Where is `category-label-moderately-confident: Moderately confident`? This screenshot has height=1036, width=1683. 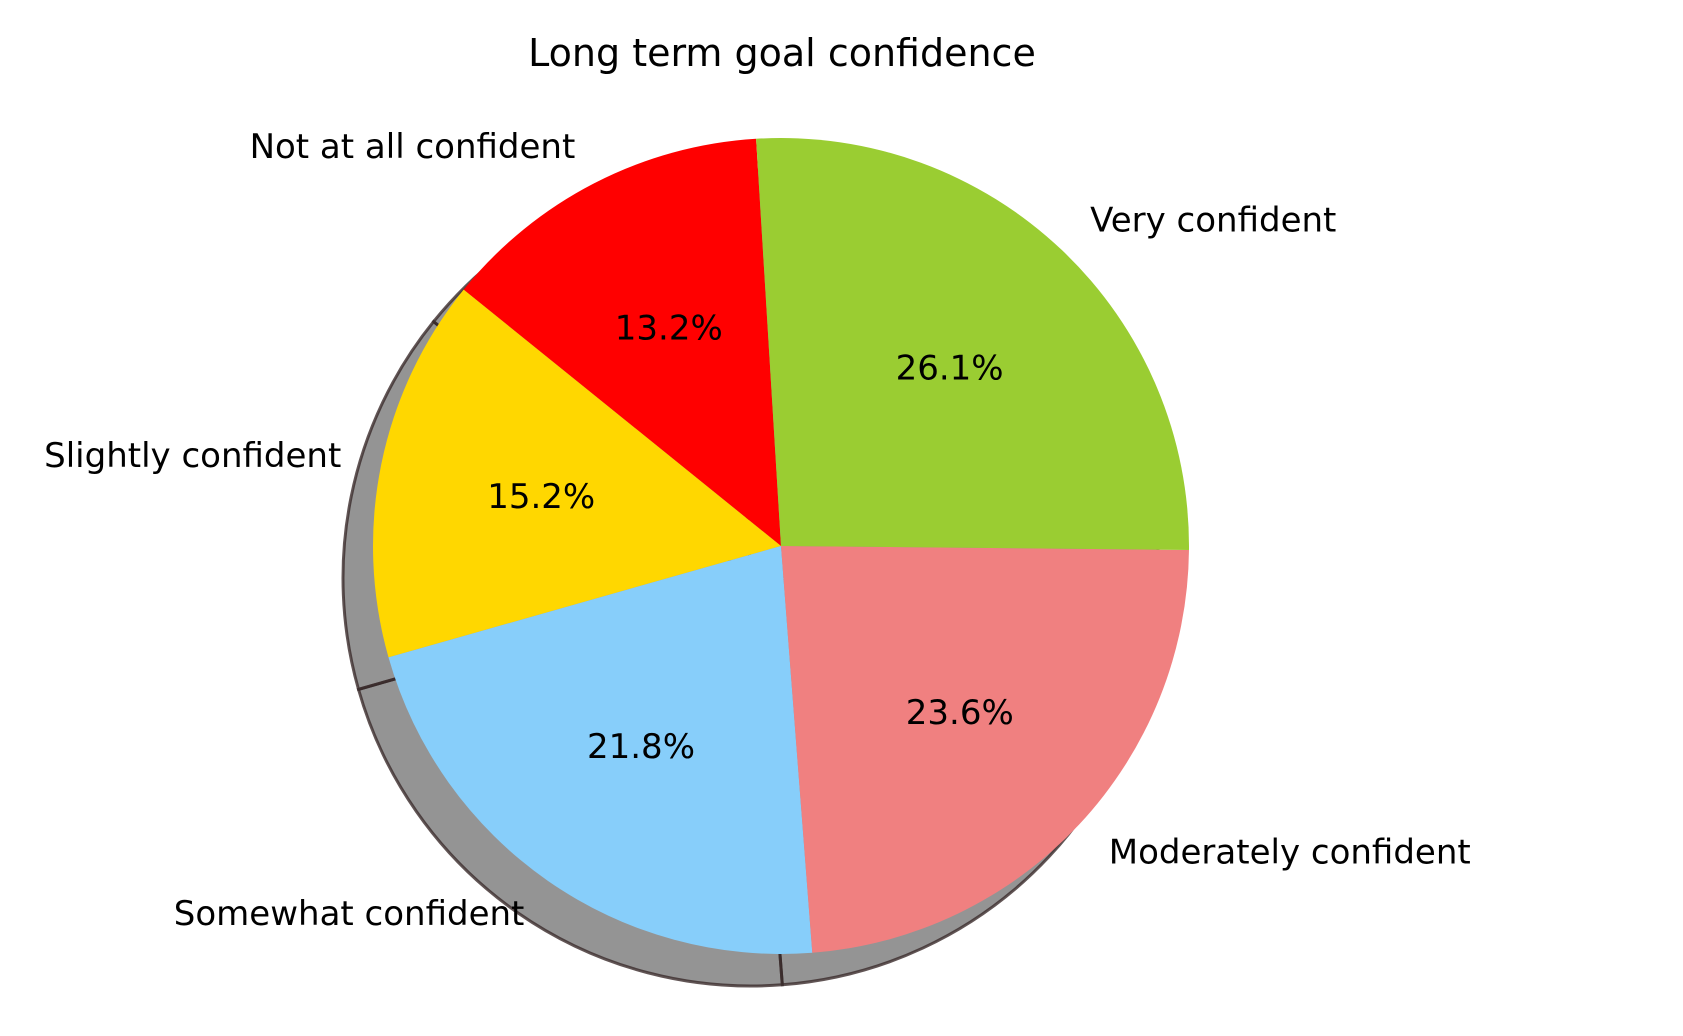 category-label-moderately-confident: Moderately confident is located at coordinates (1290, 853).